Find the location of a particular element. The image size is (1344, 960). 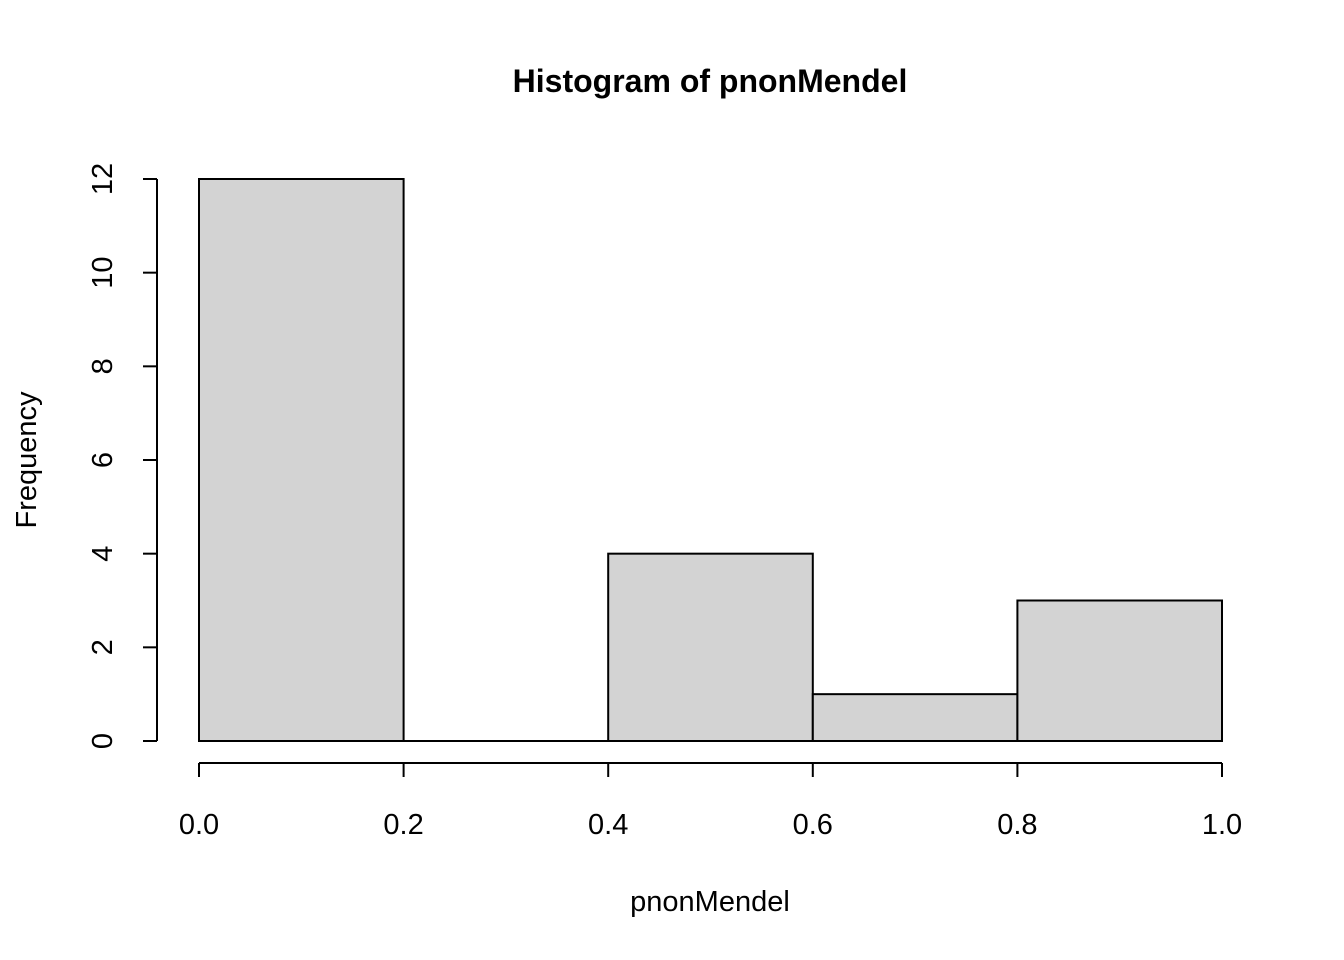

x-tick-label: 1.0 is located at coordinates (1222, 825).